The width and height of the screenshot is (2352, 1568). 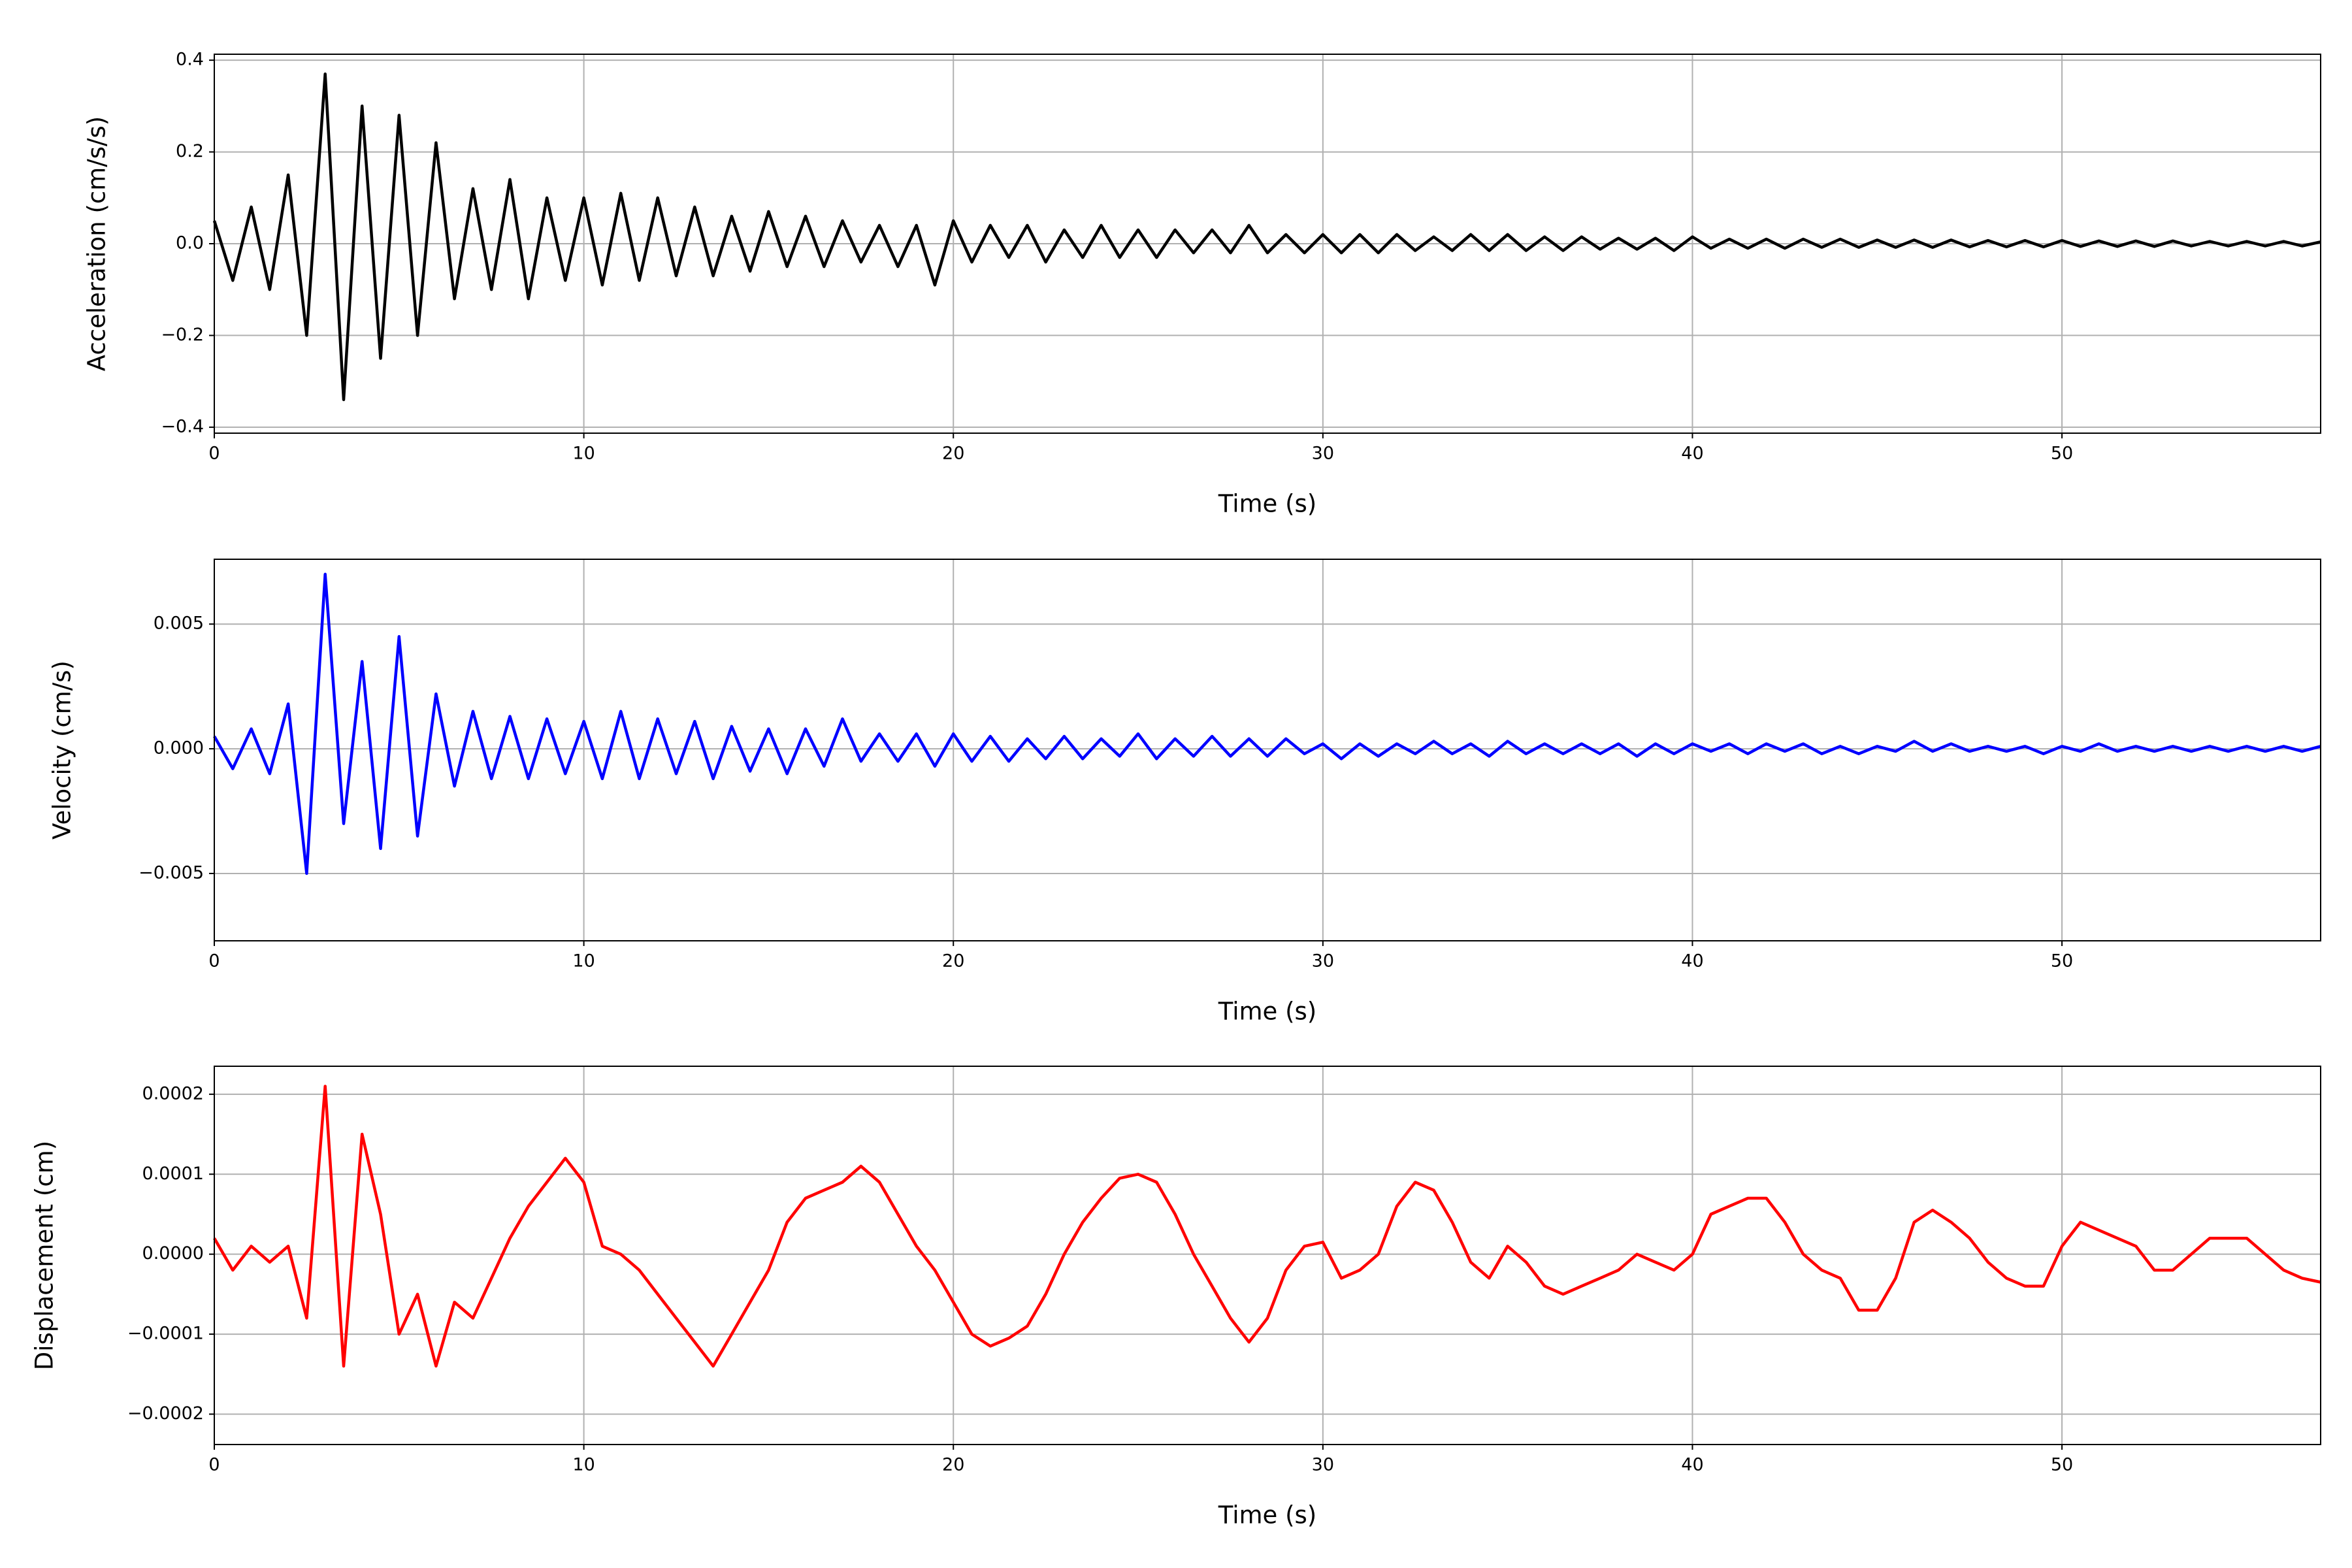 I want to click on y-axis-label: Displacement (cm), so click(x=45, y=1255).